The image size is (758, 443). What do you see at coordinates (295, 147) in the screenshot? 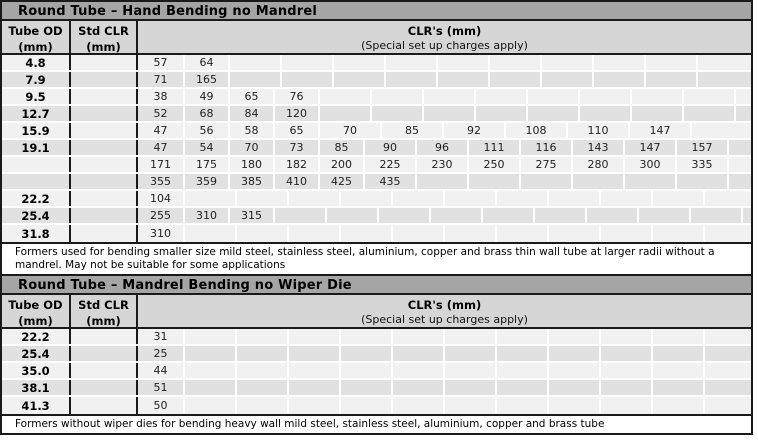
I see `clr-value-cell: 73` at bounding box center [295, 147].